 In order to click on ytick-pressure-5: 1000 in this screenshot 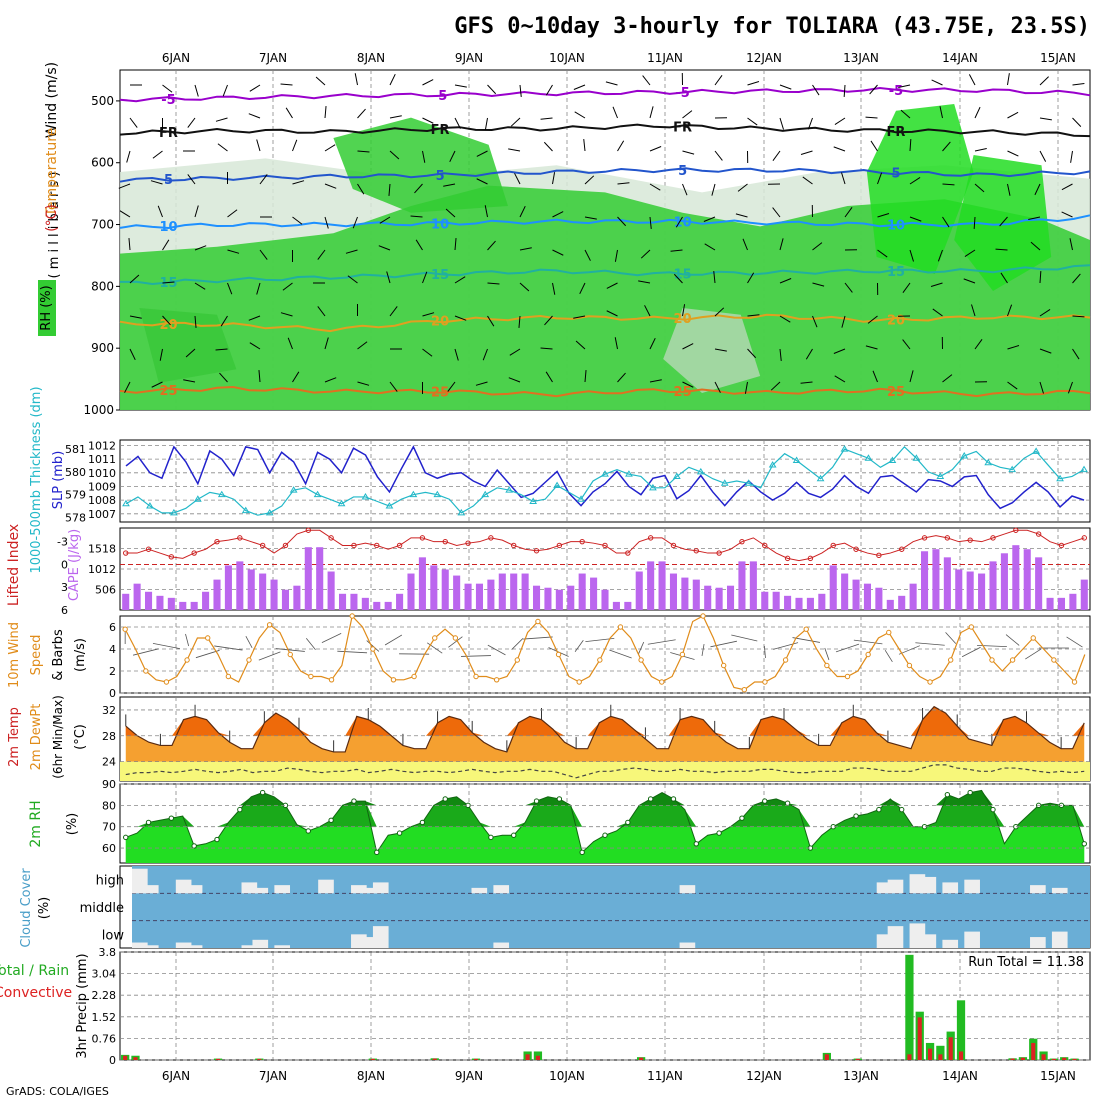, I will do `click(98, 410)`.